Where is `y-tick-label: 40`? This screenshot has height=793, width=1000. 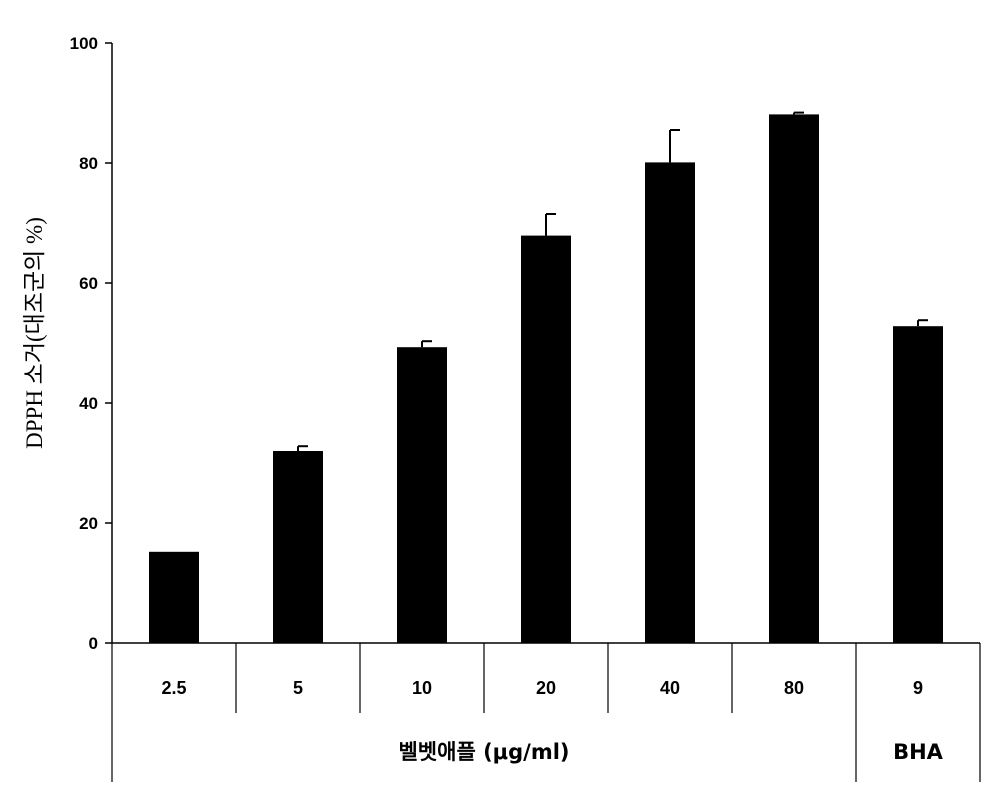 y-tick-label: 40 is located at coordinates (88, 403).